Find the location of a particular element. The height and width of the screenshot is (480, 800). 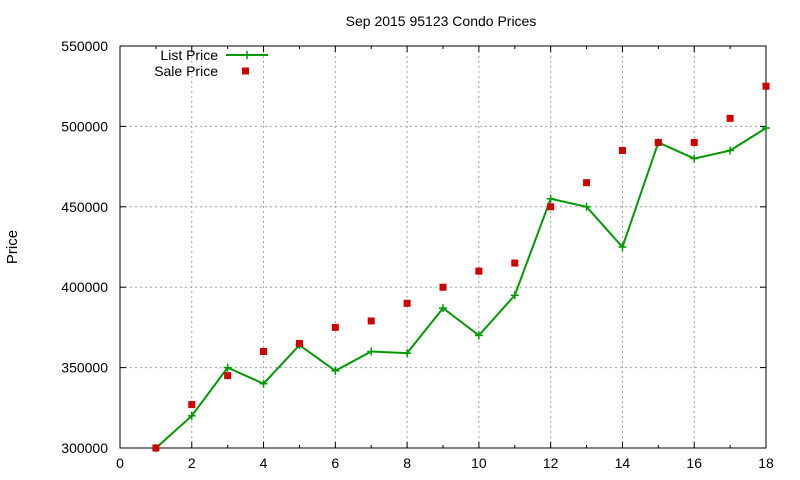

x-tick-label: 8 is located at coordinates (407, 463).